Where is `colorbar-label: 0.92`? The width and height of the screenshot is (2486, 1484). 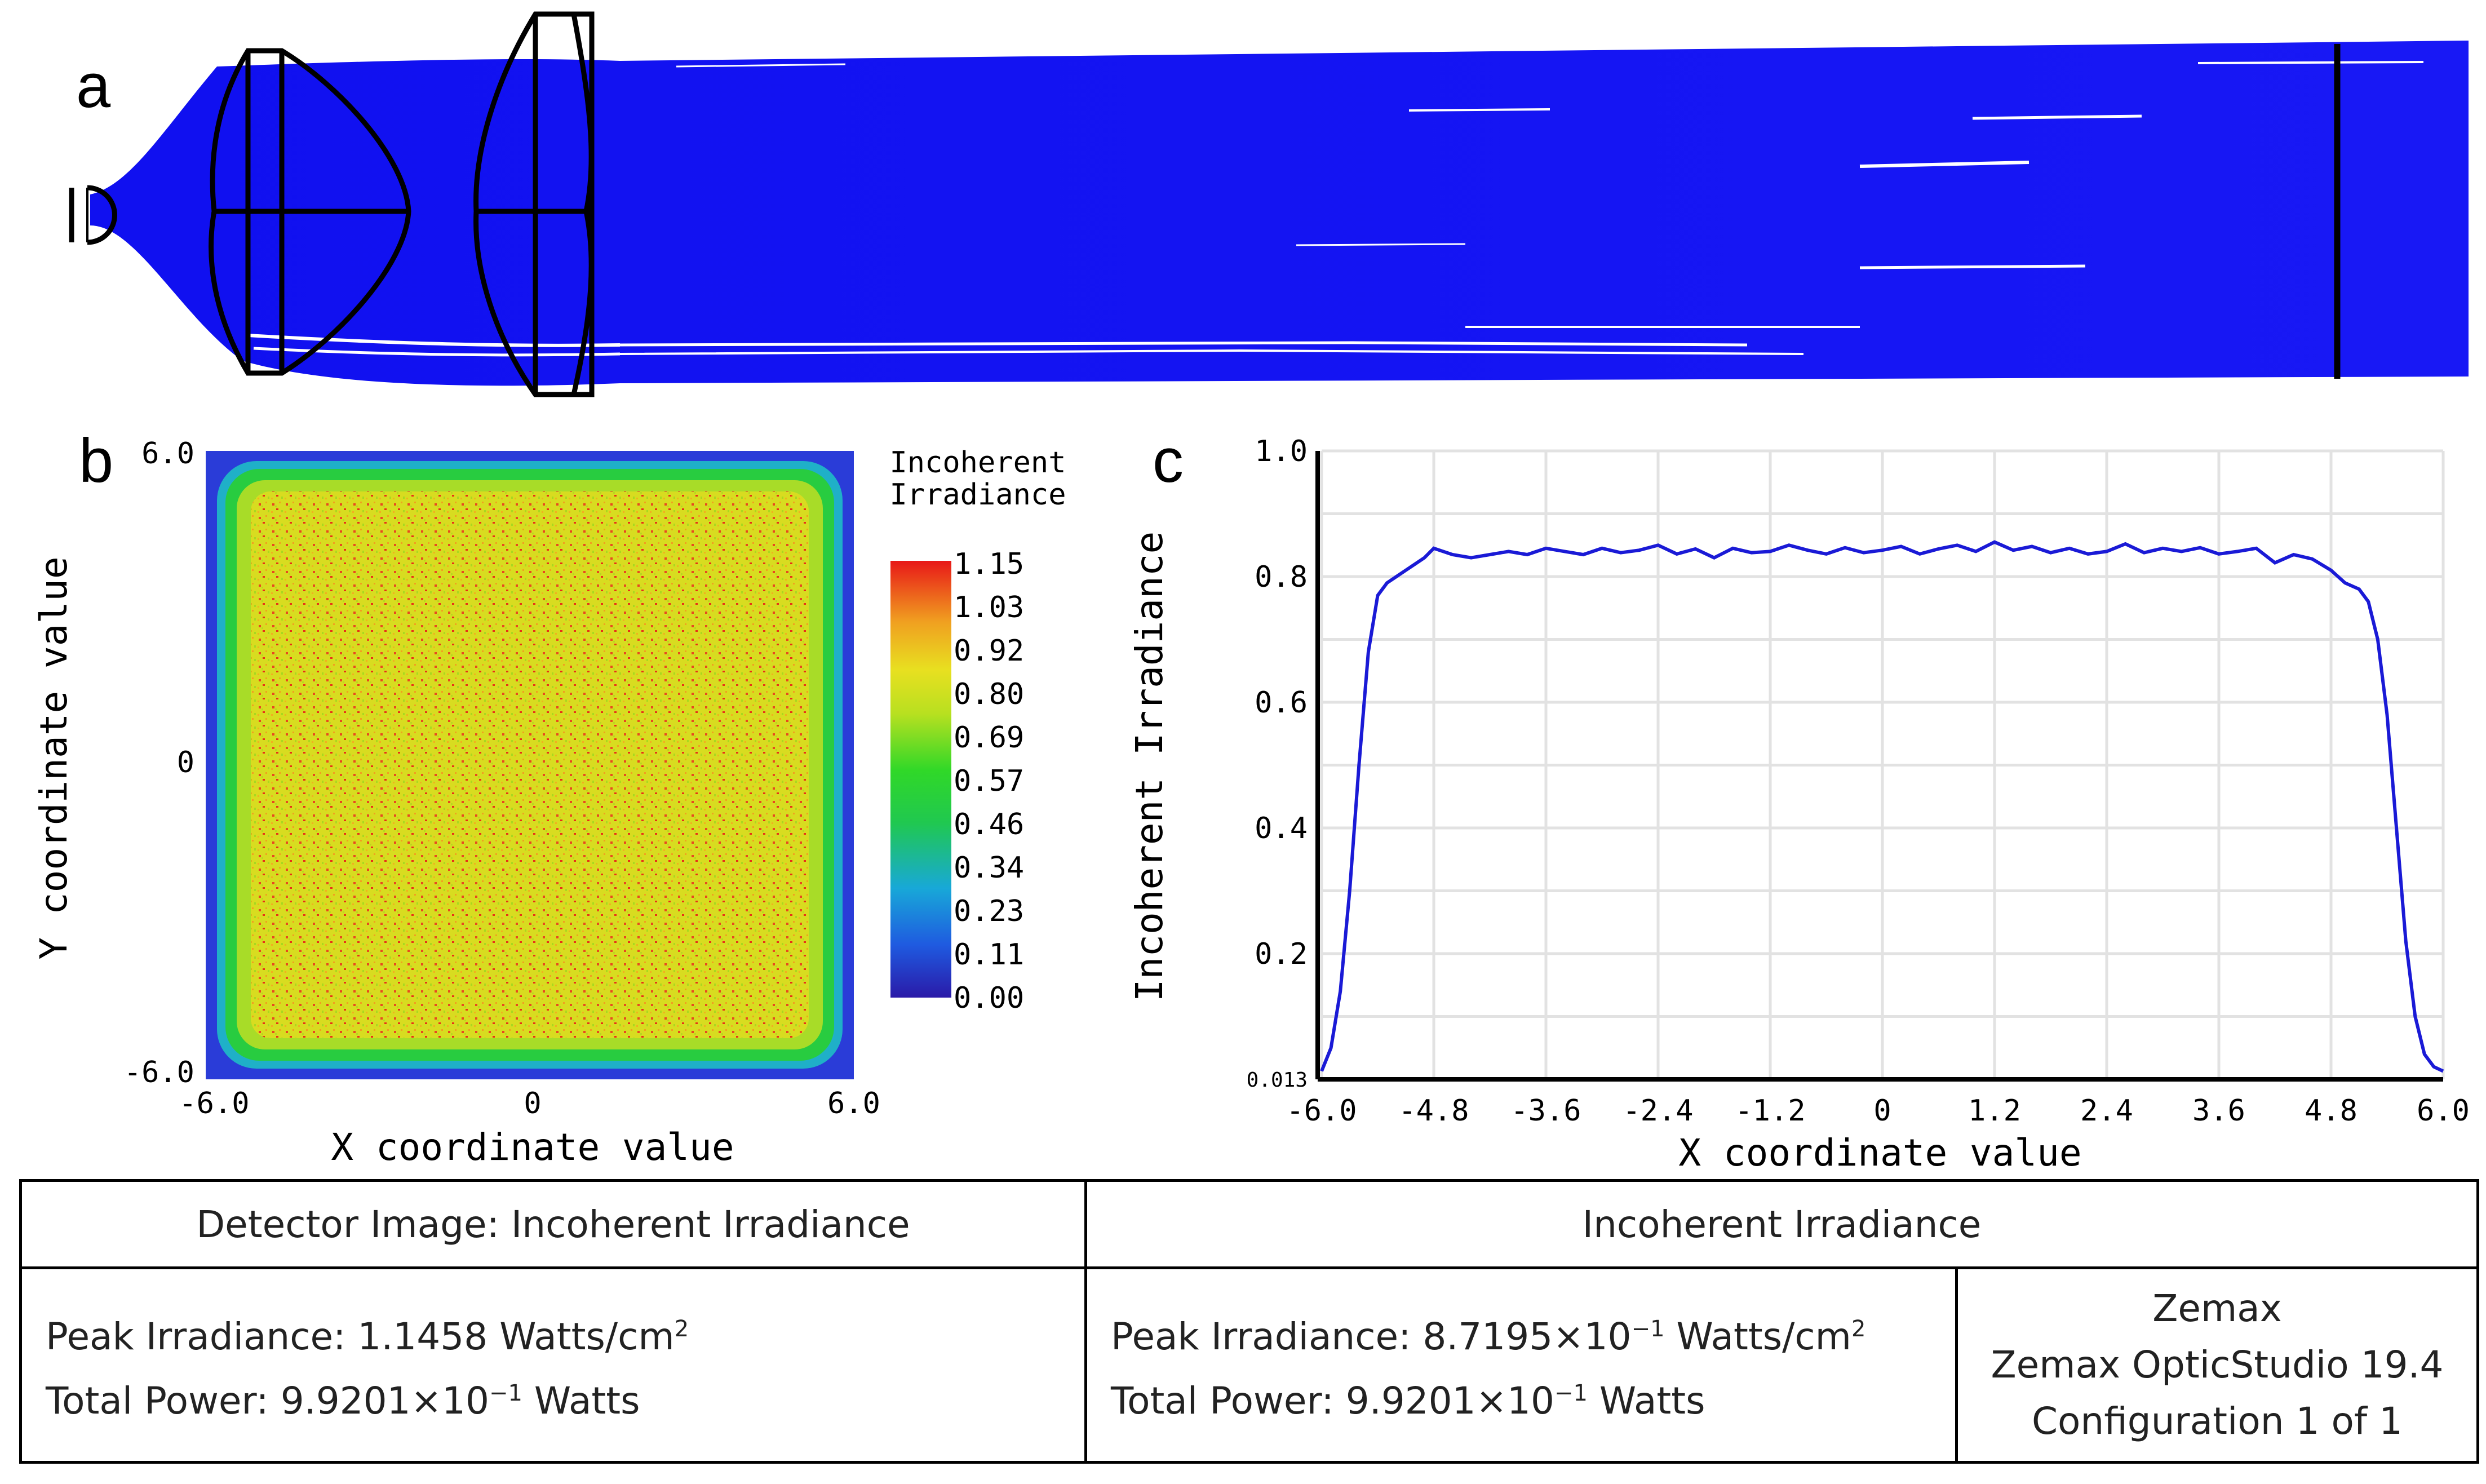 colorbar-label: 0.92 is located at coordinates (989, 651).